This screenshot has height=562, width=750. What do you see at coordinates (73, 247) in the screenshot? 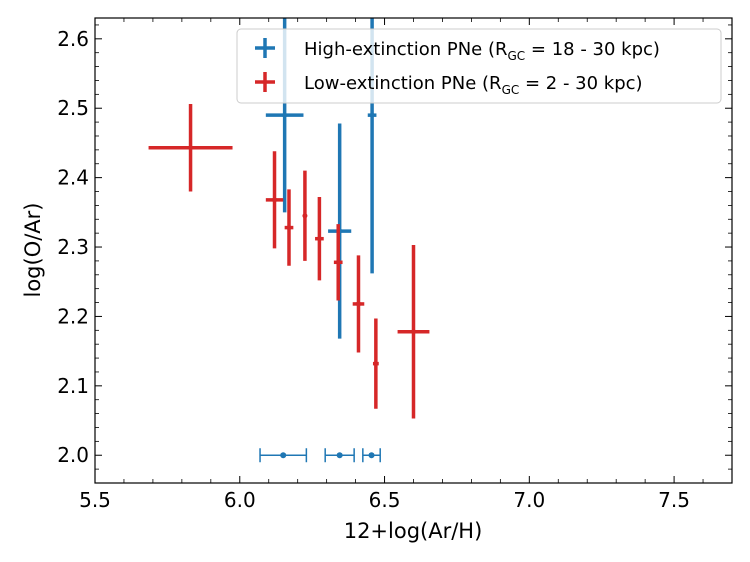
I see `y-tick-label: 2.3` at bounding box center [73, 247].